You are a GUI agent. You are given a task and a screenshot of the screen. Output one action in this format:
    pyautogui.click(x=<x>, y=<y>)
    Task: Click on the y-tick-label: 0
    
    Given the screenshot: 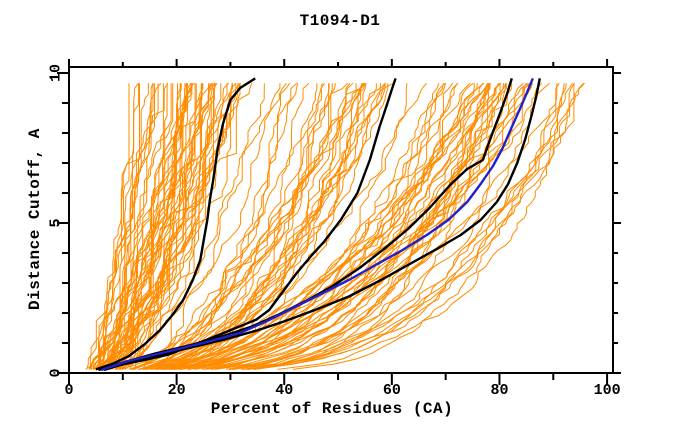 What is the action you would take?
    pyautogui.click(x=56, y=372)
    